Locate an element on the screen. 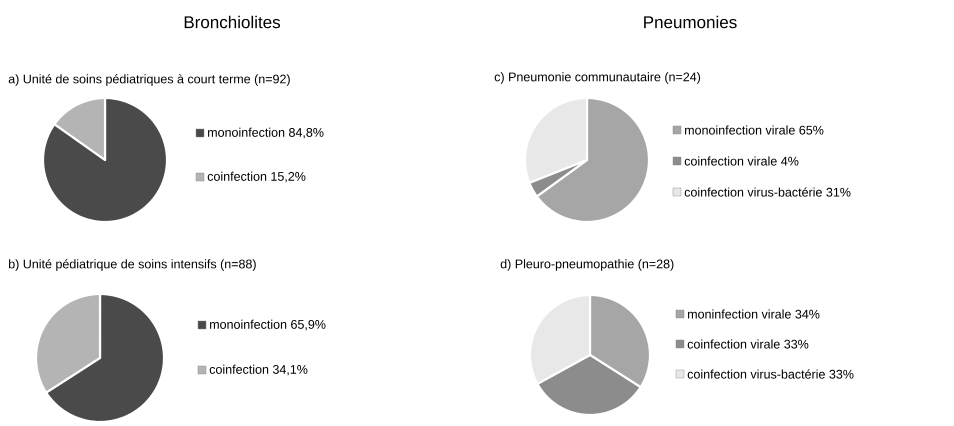  data-label: 4% is located at coordinates (789, 161).